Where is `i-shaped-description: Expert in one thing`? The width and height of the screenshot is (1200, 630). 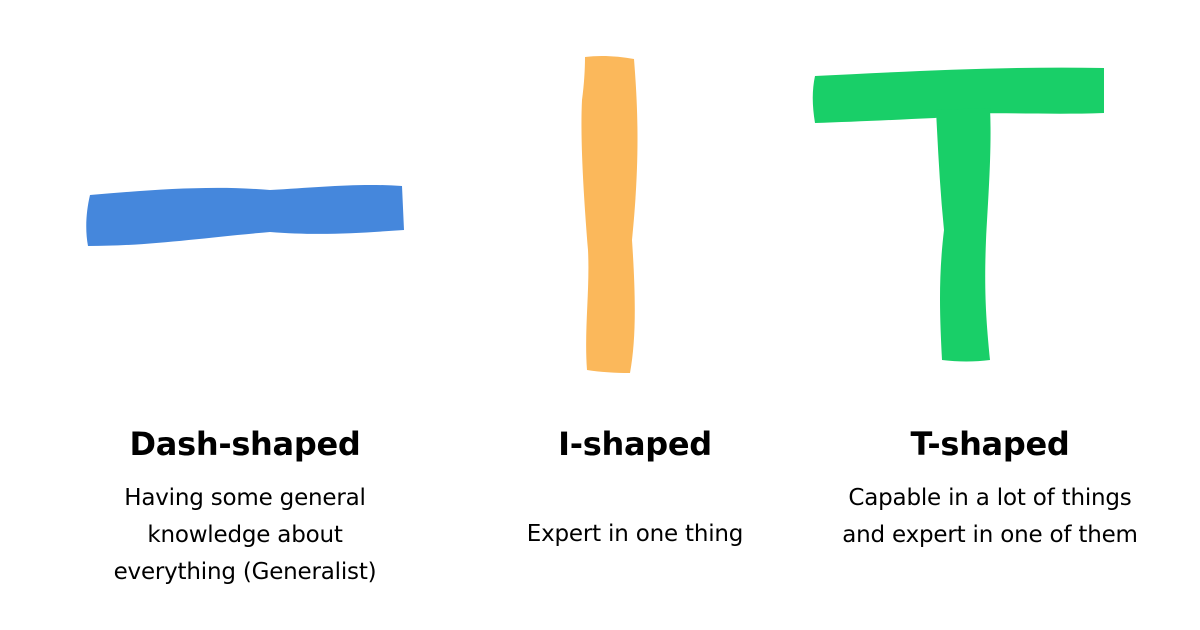
i-shaped-description: Expert in one thing is located at coordinates (635, 534).